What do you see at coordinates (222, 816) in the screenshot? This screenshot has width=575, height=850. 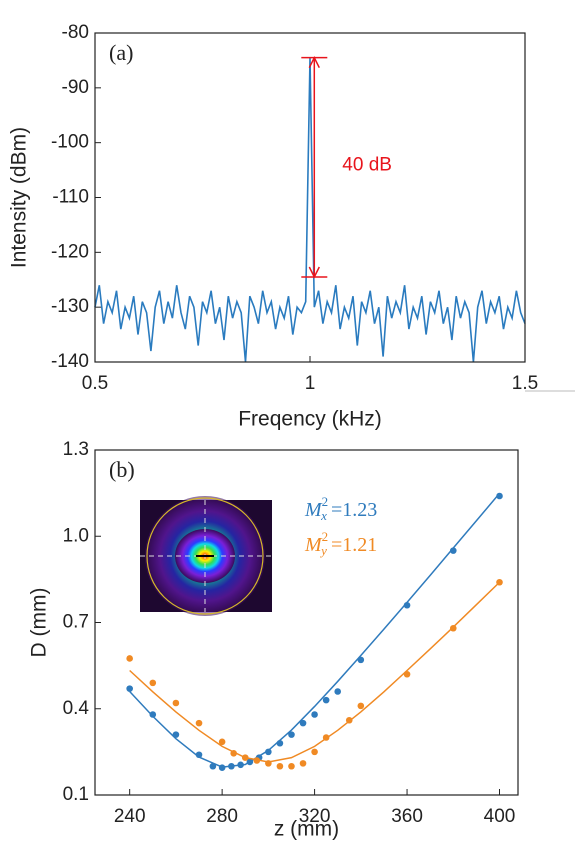 I see `x-tick-label: 280` at bounding box center [222, 816].